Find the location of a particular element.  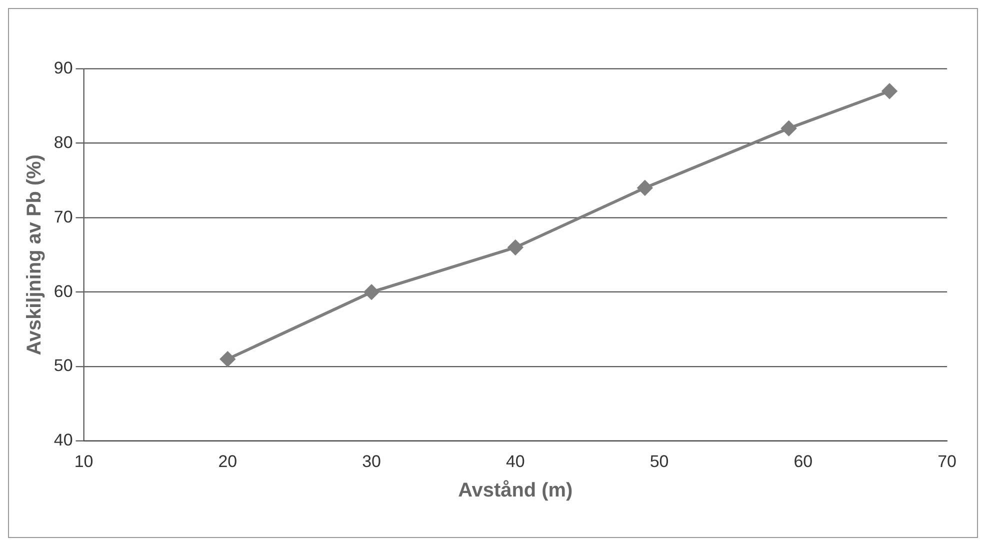

x-tick-label: 50 is located at coordinates (659, 461).